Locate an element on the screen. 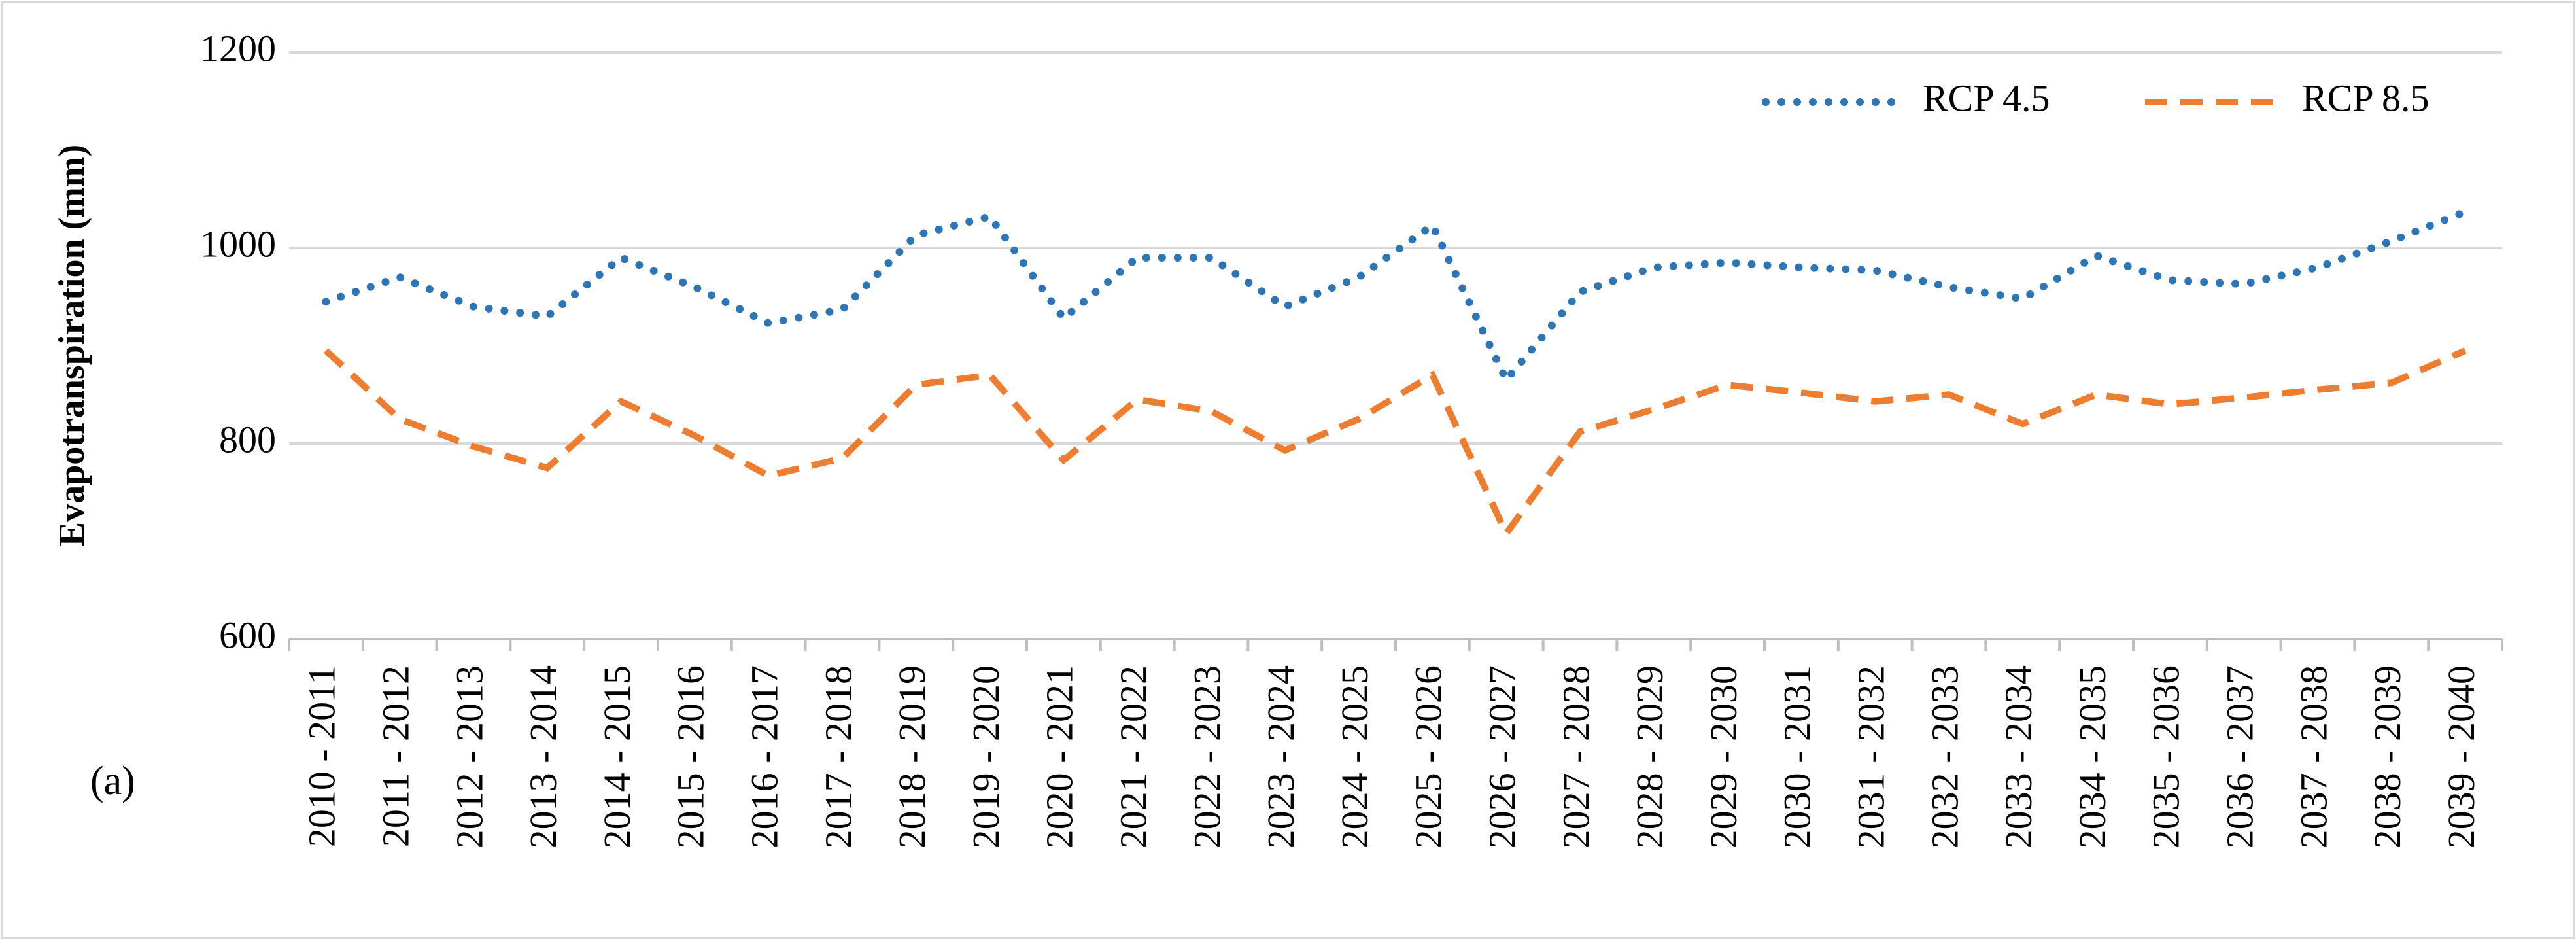  legend-label: RCP 8.5 is located at coordinates (2366, 98).